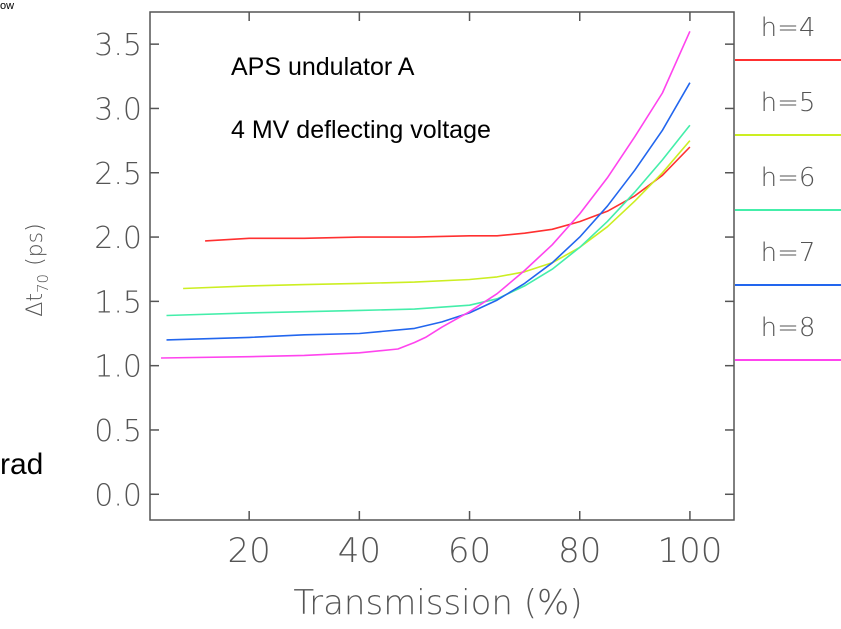  What do you see at coordinates (788, 178) in the screenshot?
I see `legend-label: h=6` at bounding box center [788, 178].